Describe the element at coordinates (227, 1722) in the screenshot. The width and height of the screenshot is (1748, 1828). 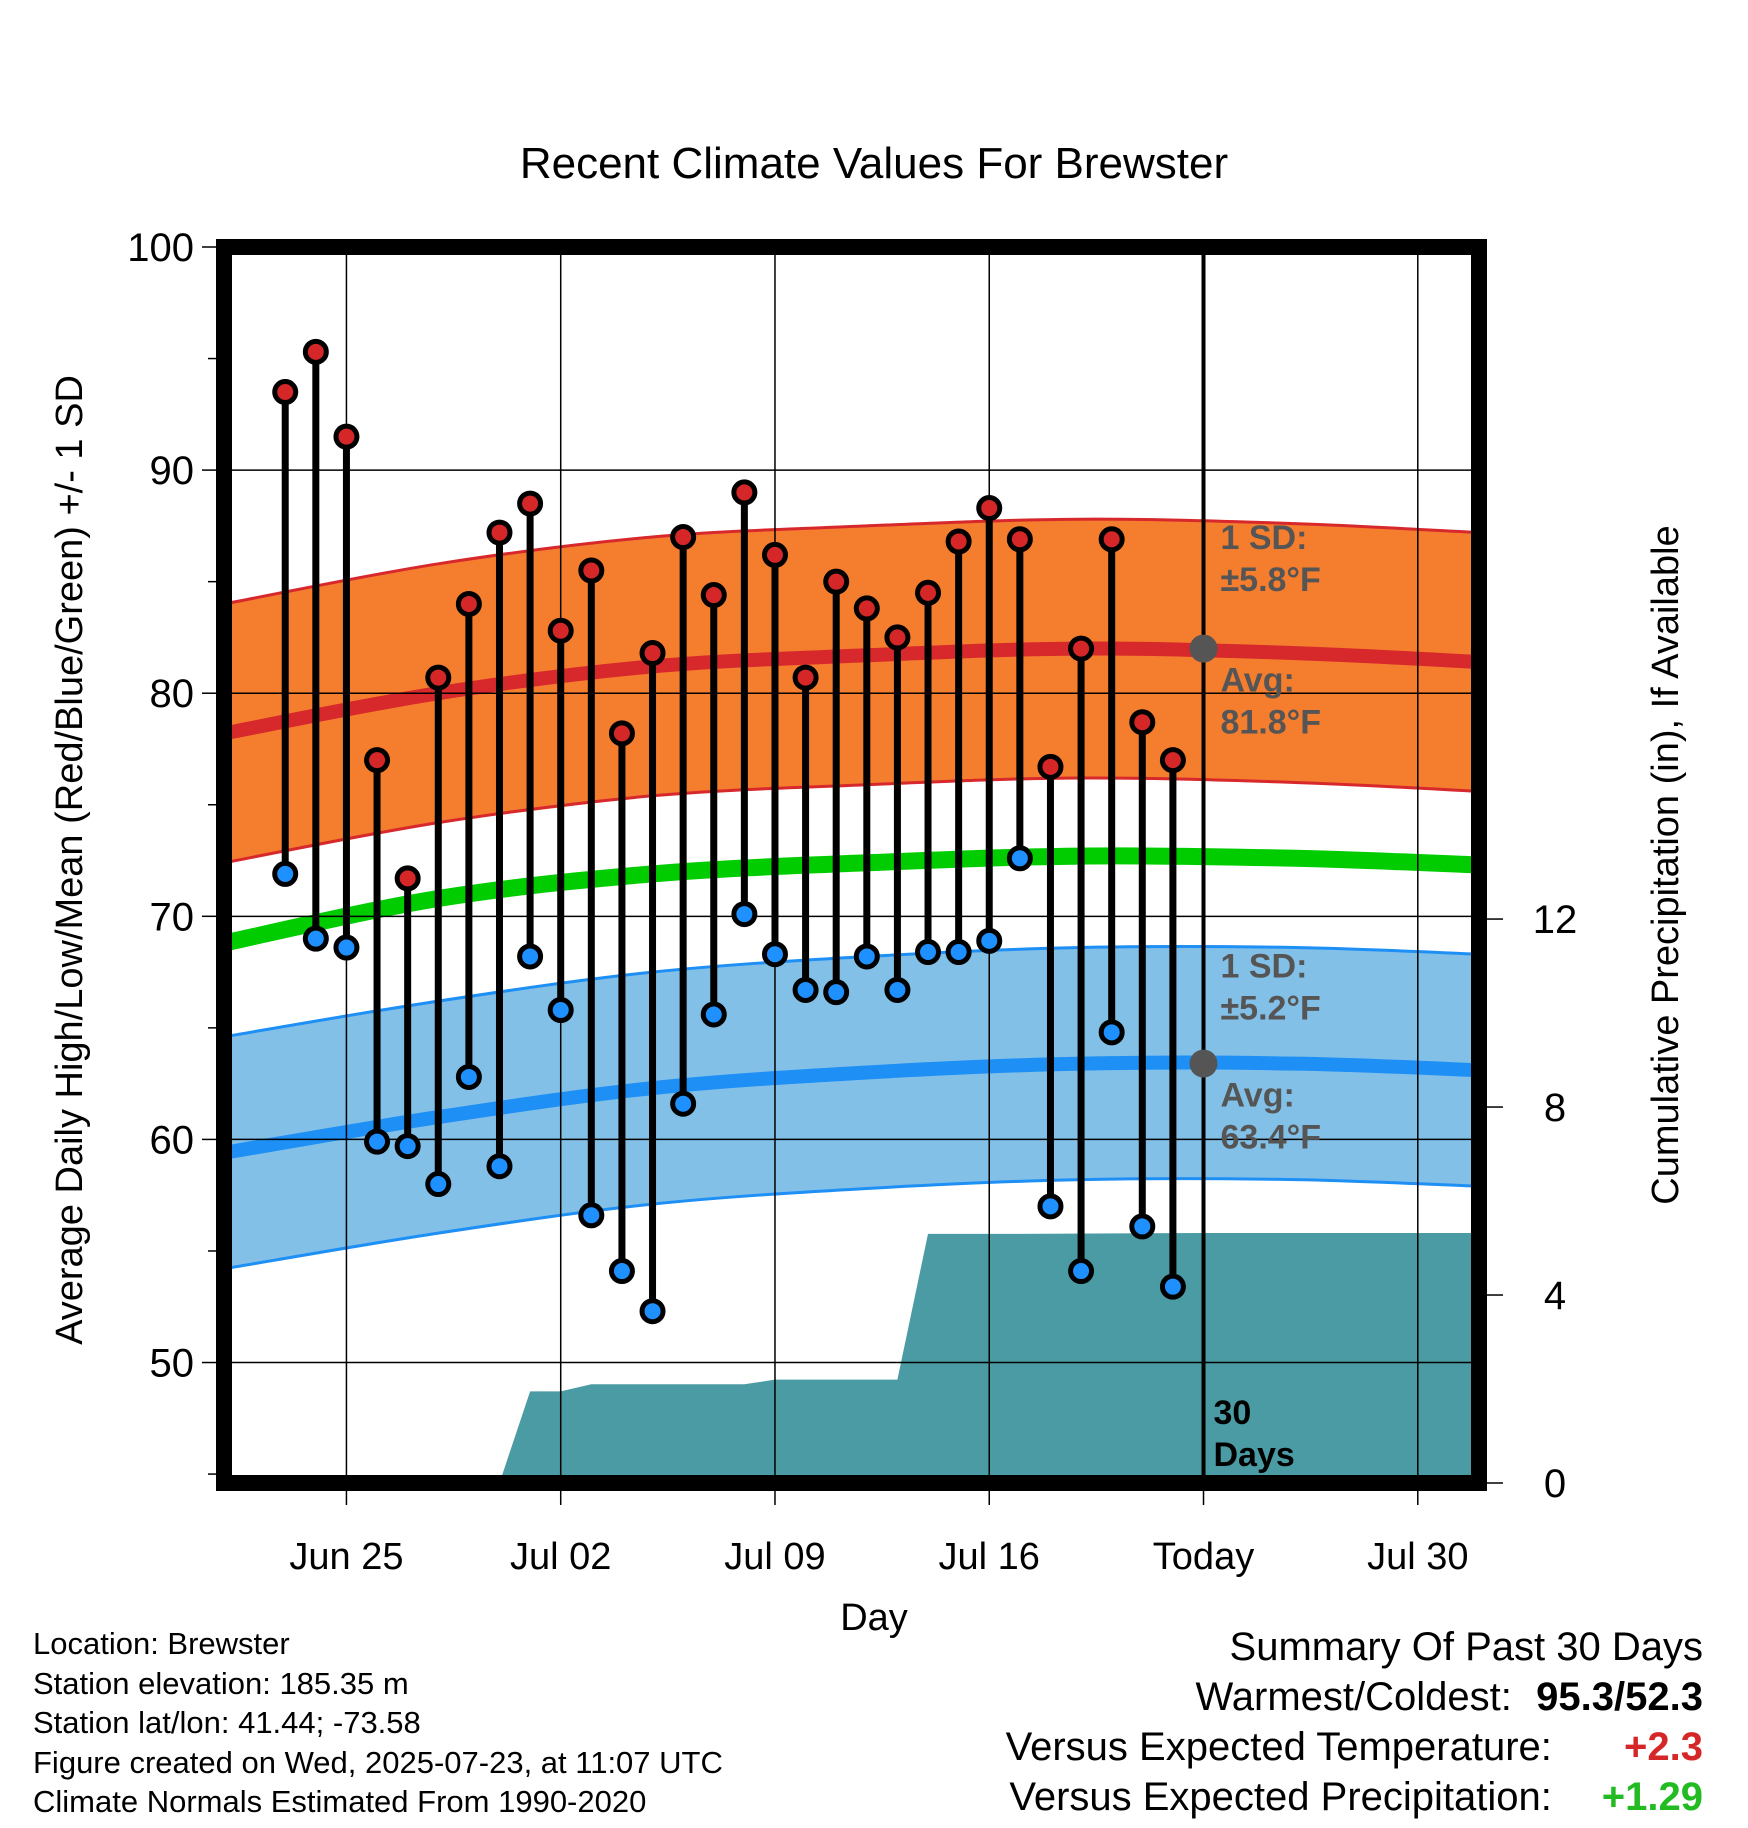
I see `station-latlon: Station lat/lon: 41.44; -73.58` at that location.